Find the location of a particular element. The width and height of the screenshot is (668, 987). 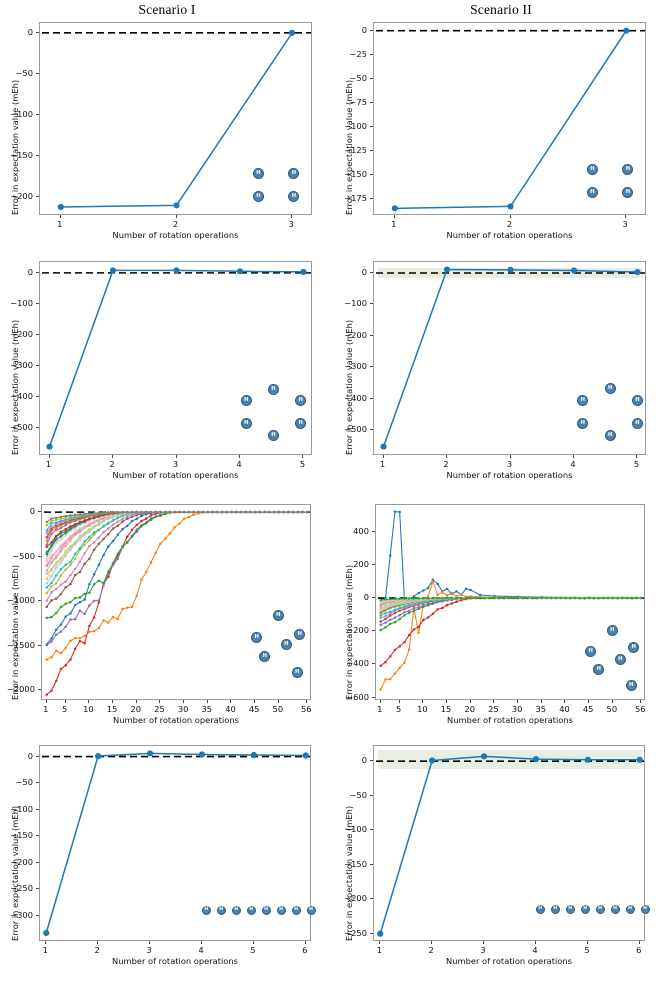

x-axis-tick-label: 15 is located at coordinates (112, 709).